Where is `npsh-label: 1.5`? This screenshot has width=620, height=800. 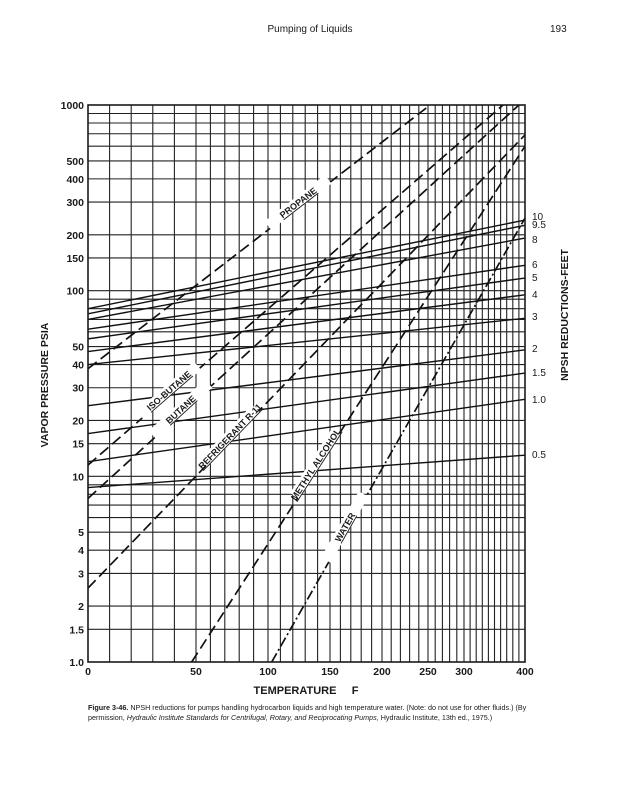 npsh-label: 1.5 is located at coordinates (539, 373).